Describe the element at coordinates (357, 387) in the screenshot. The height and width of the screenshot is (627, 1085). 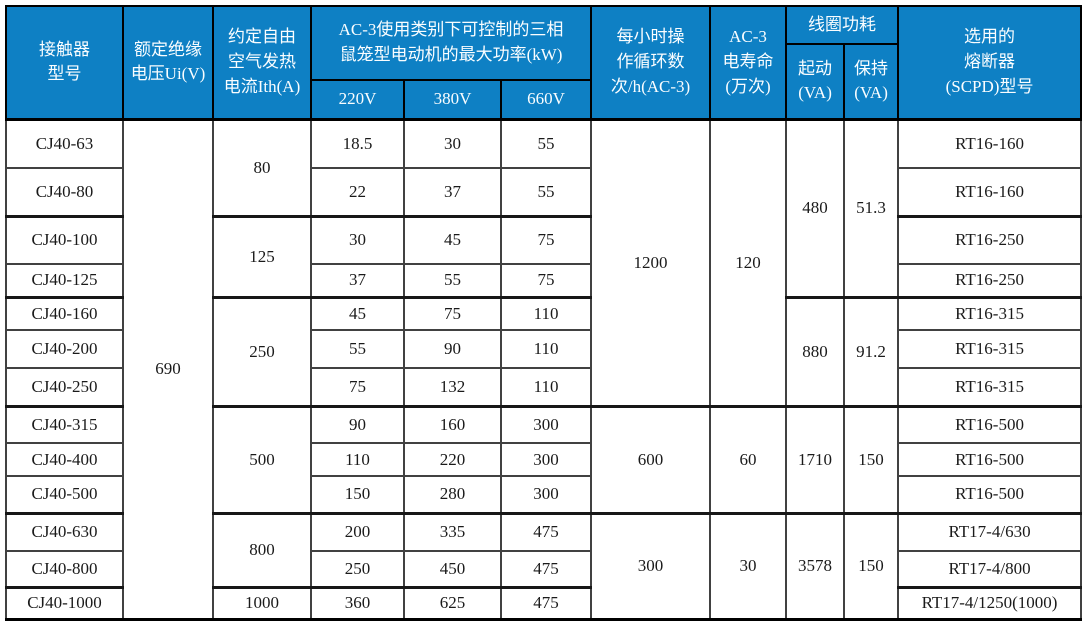
I see `cell-kw220: 75` at that location.